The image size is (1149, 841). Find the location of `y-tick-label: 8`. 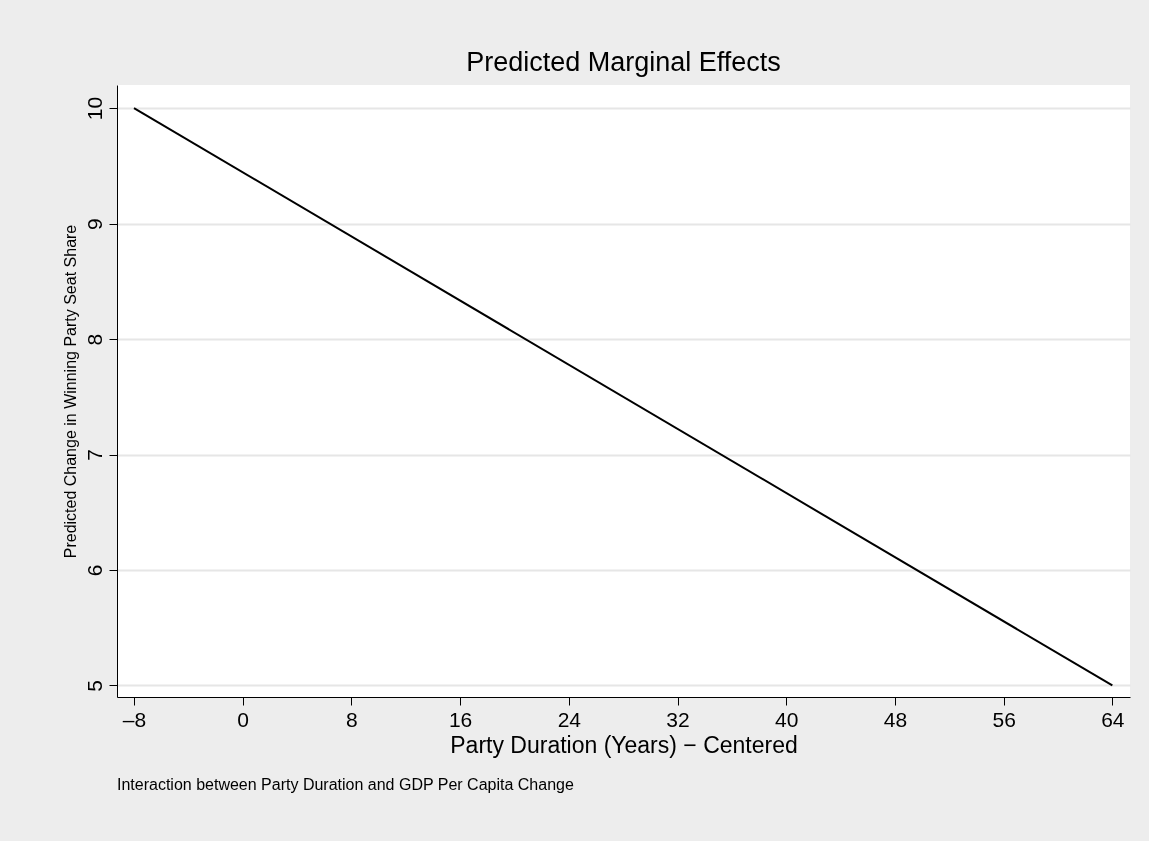

y-tick-label: 8 is located at coordinates (94, 339).